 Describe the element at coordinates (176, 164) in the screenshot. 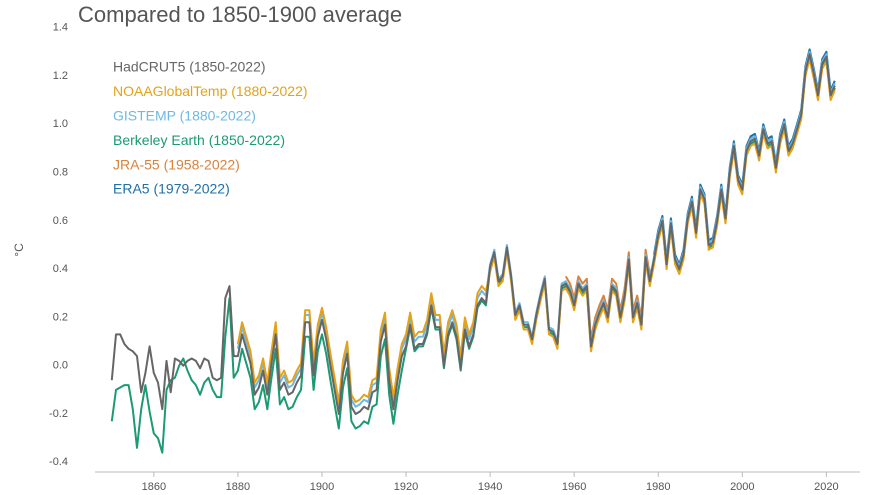

I see `legend-label: JRA-55 (1958-2022)` at that location.